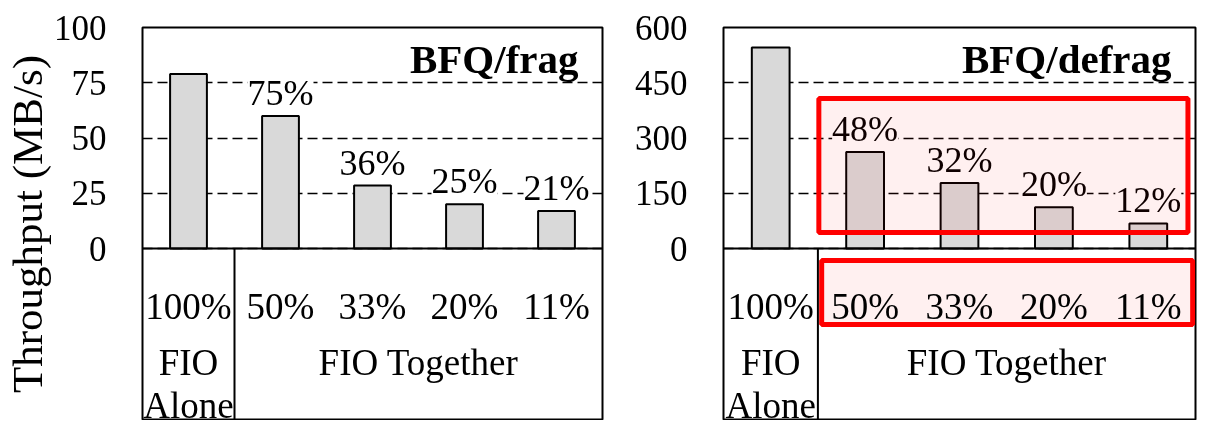  Describe the element at coordinates (1148, 200) in the screenshot. I see `annotation: 12%` at that location.